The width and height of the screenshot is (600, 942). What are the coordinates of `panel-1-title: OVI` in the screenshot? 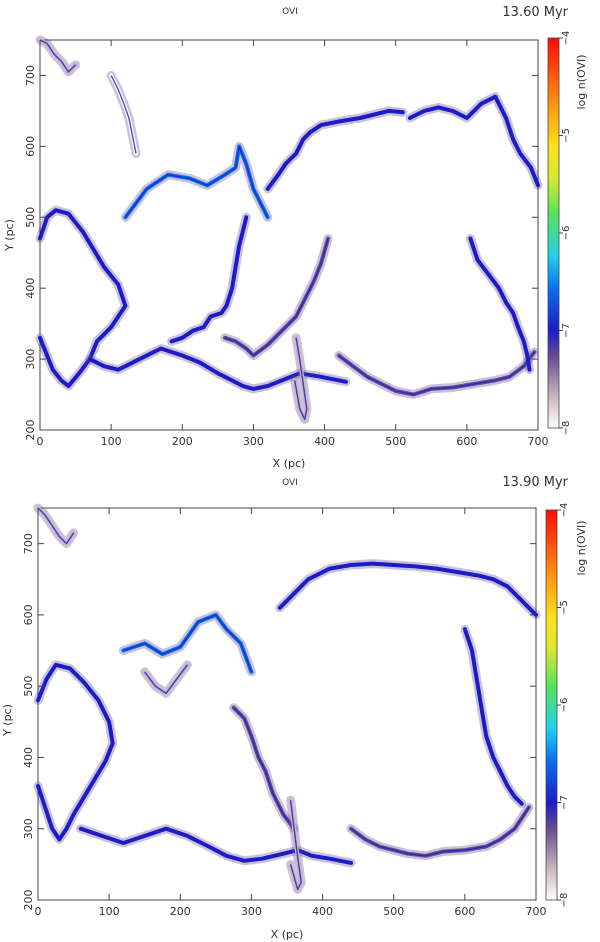 It's located at (290, 12).